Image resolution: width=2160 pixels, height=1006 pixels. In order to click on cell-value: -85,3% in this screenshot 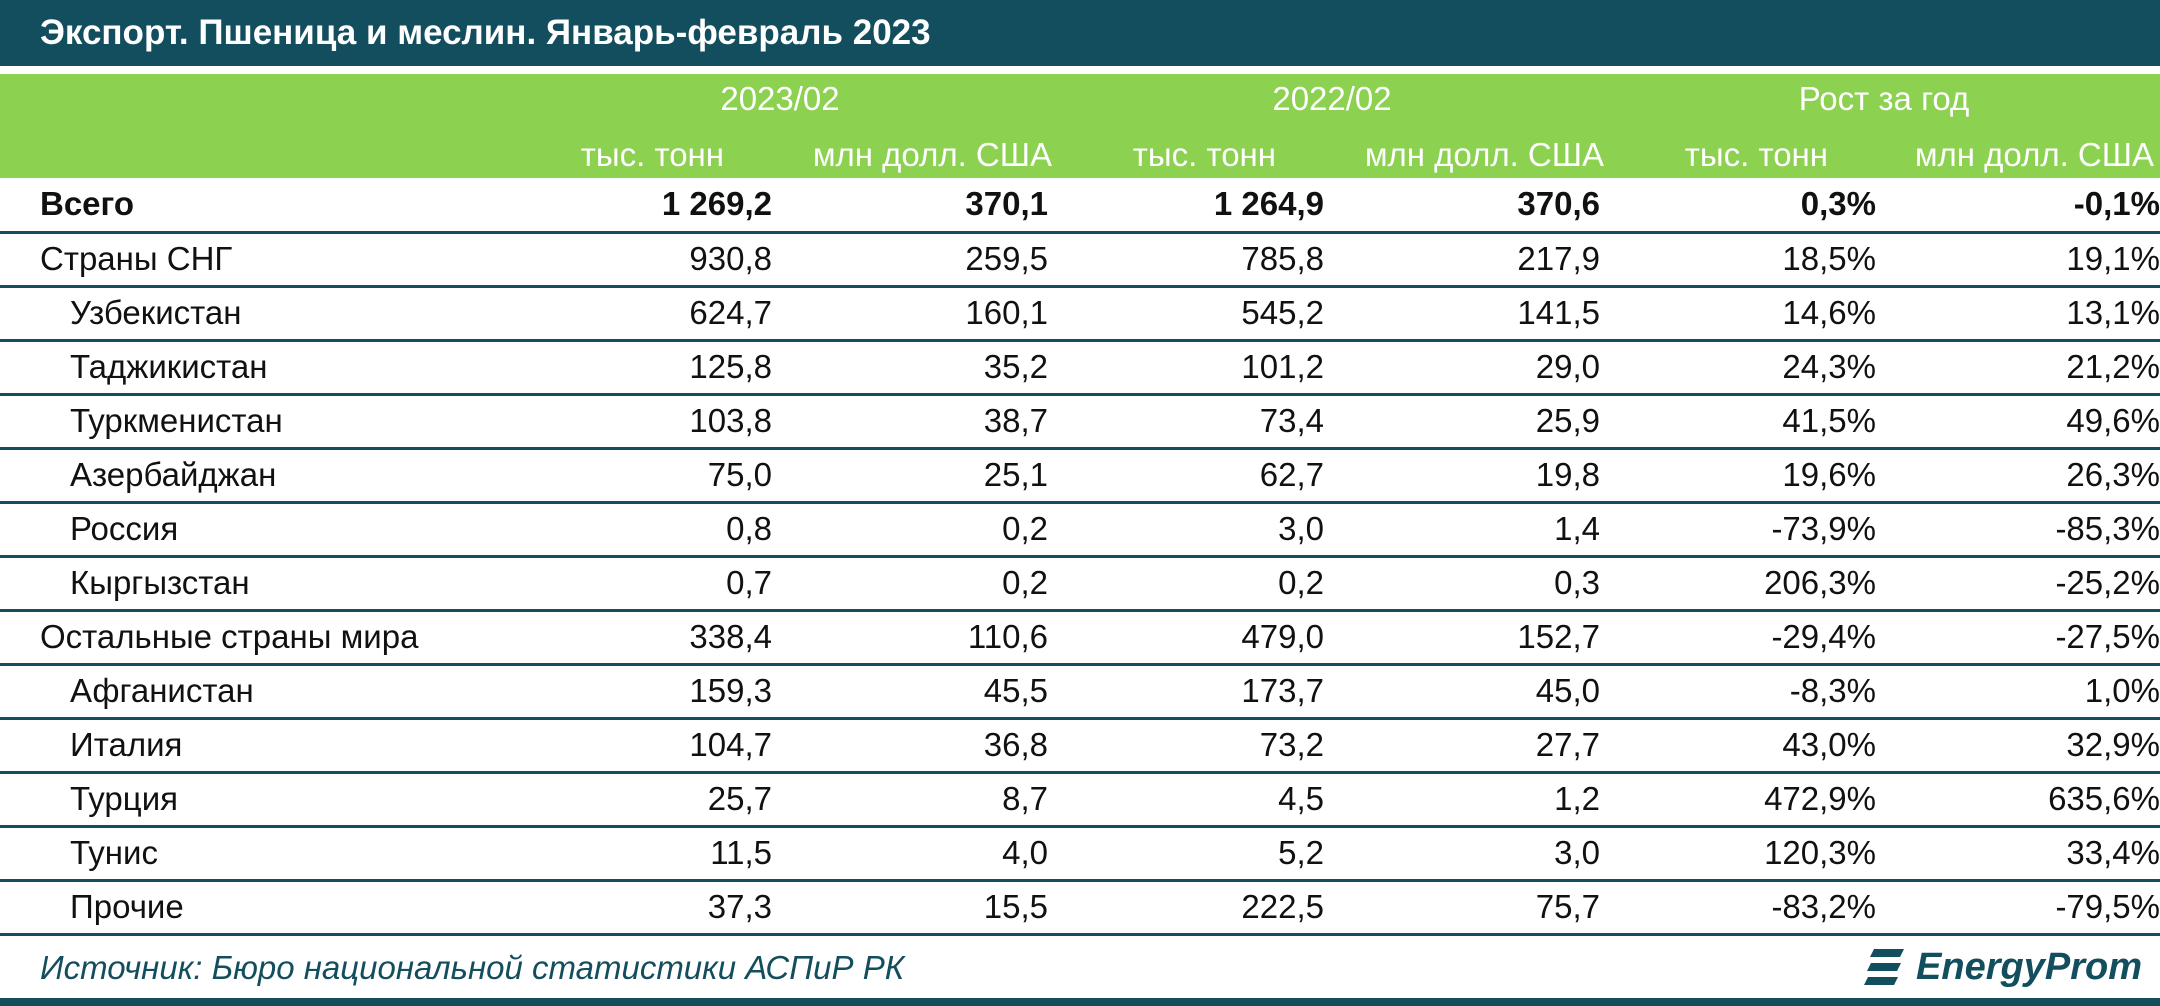, I will do `click(2018, 530)`.